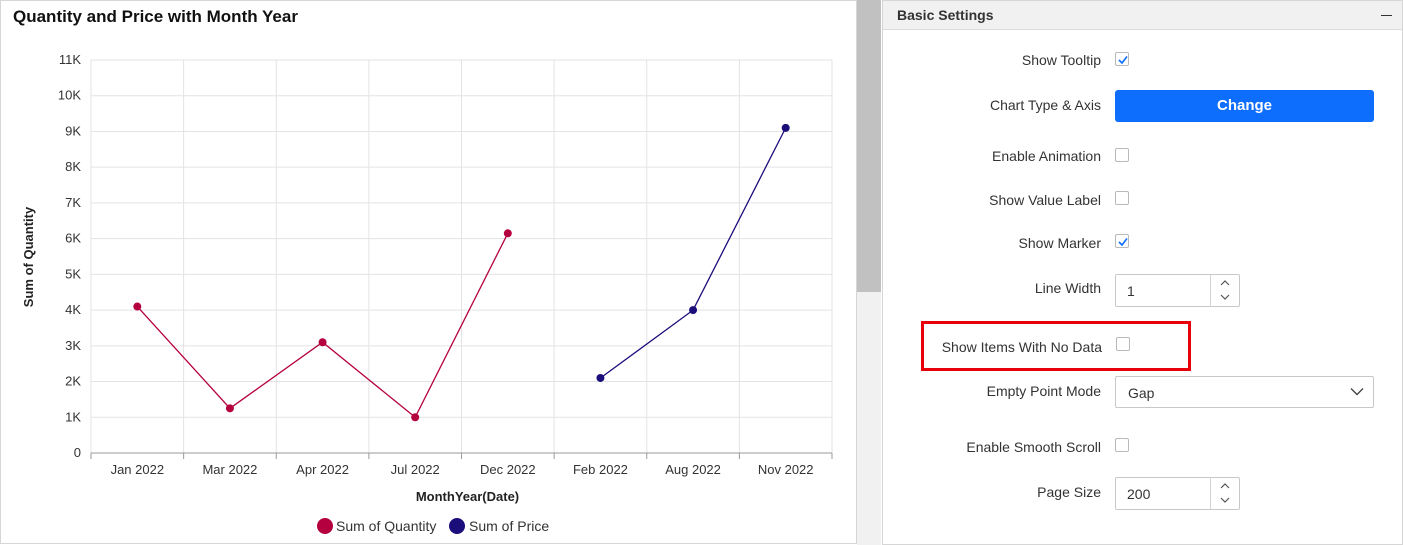 Image resolution: width=1403 pixels, height=545 pixels. Describe the element at coordinates (1059, 243) in the screenshot. I see `show-marker-label: Show Marker` at that location.